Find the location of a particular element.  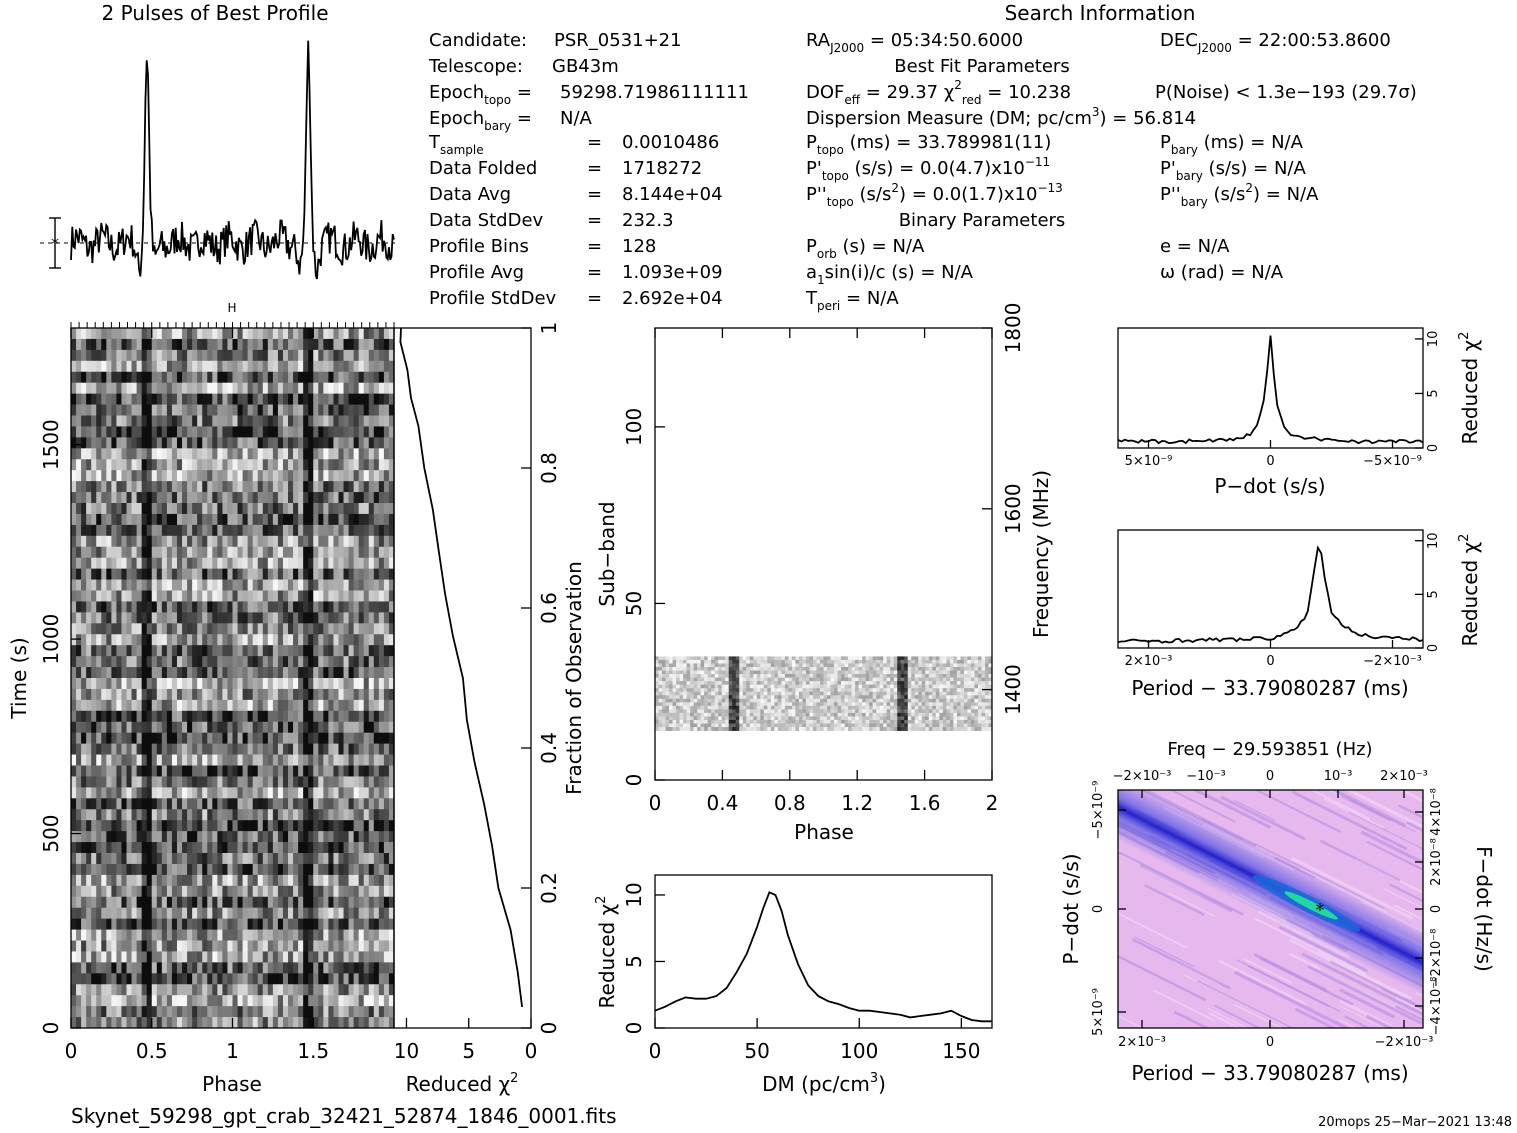

tick-label: 5 is located at coordinates (468, 1051).